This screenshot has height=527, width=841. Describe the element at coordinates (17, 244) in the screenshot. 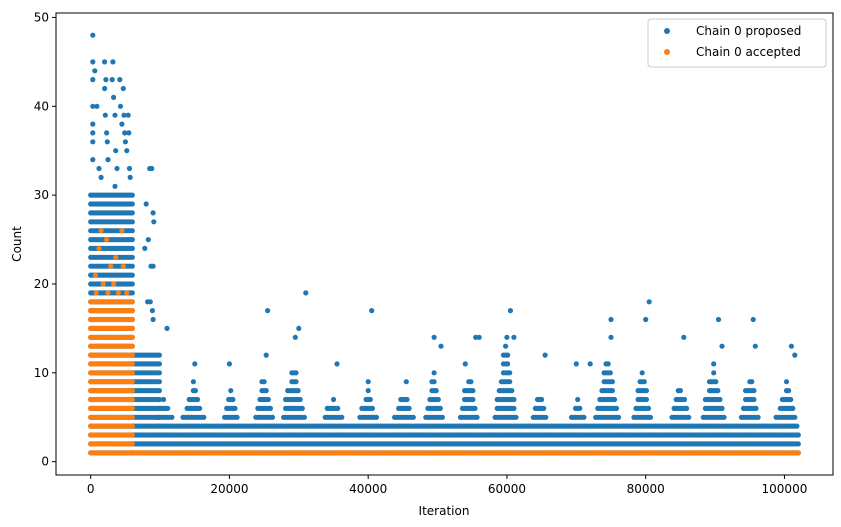

I see `y-axis-label: Count` at that location.